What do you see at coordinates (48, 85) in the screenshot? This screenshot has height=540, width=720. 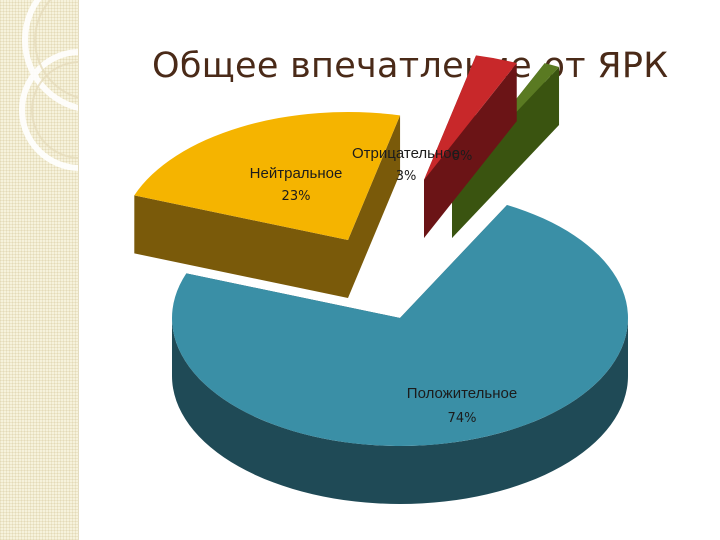 I see `swirl-ornament-icon` at bounding box center [48, 85].